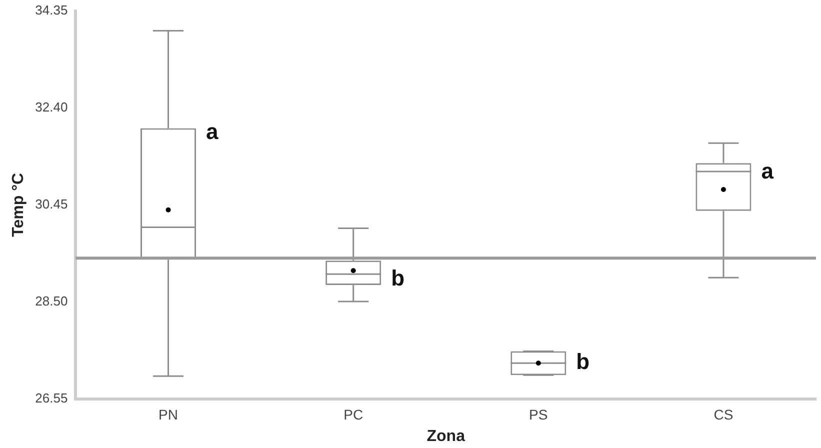 The image size is (821, 448). Describe the element at coordinates (354, 414) in the screenshot. I see `x-tick-label: PC` at that location.